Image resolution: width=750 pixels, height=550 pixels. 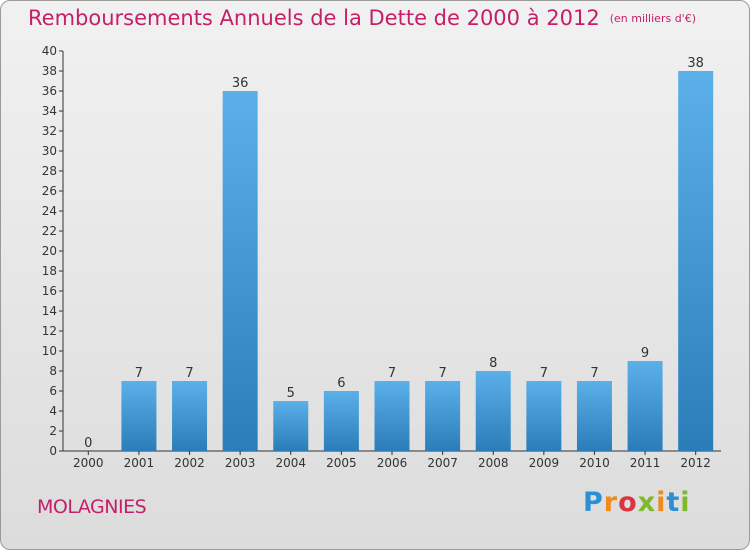 What do you see at coordinates (594, 416) in the screenshot?
I see `bar-2010` at bounding box center [594, 416].